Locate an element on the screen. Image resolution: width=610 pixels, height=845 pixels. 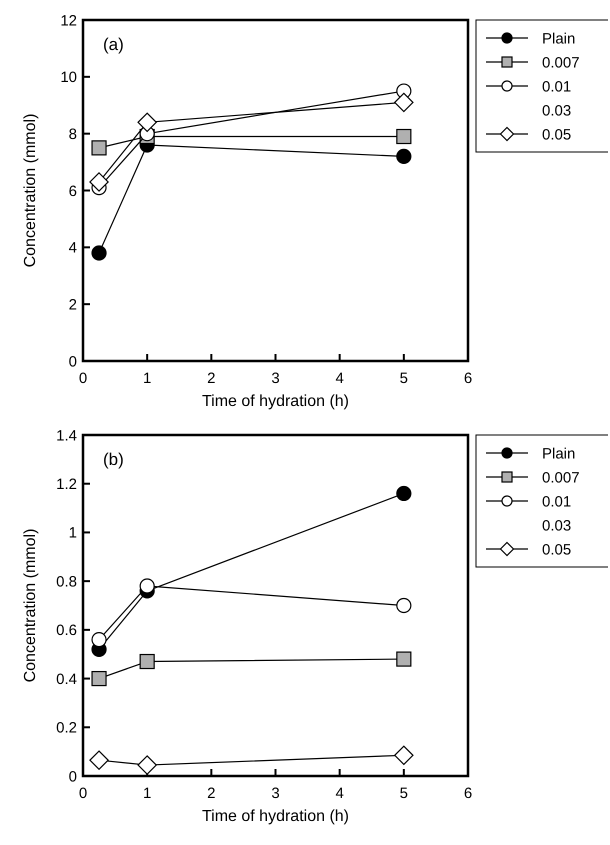
y-tick-label: 4 is located at coordinates (72, 248).